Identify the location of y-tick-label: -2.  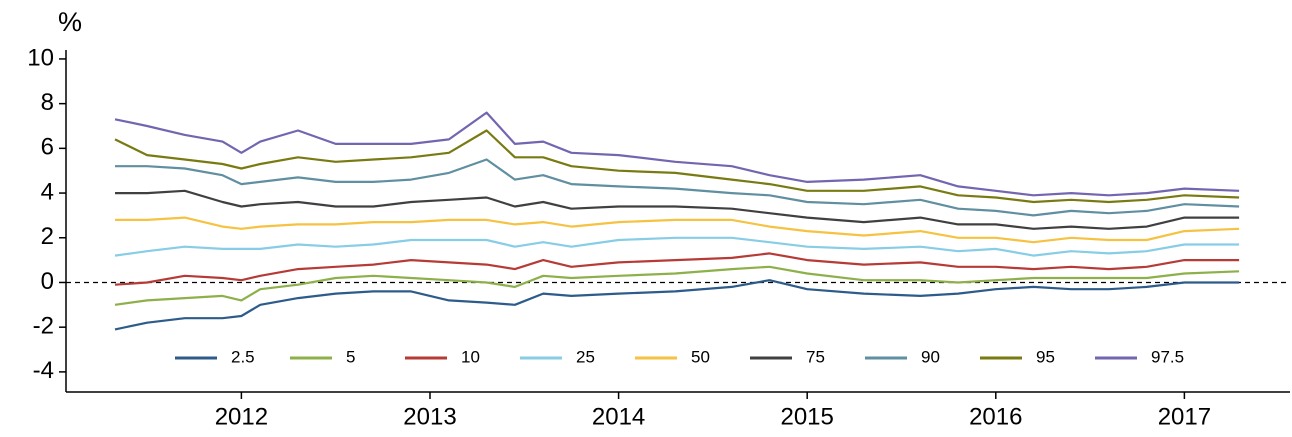
(43, 326).